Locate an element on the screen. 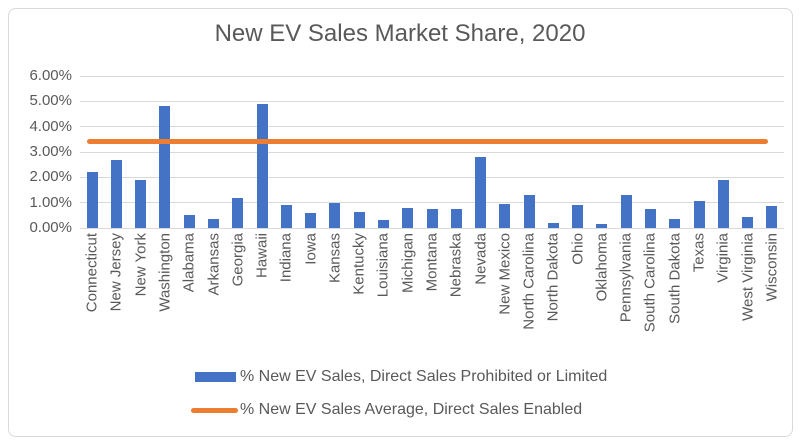 The width and height of the screenshot is (800, 441). bar-new-jersey is located at coordinates (116, 193).